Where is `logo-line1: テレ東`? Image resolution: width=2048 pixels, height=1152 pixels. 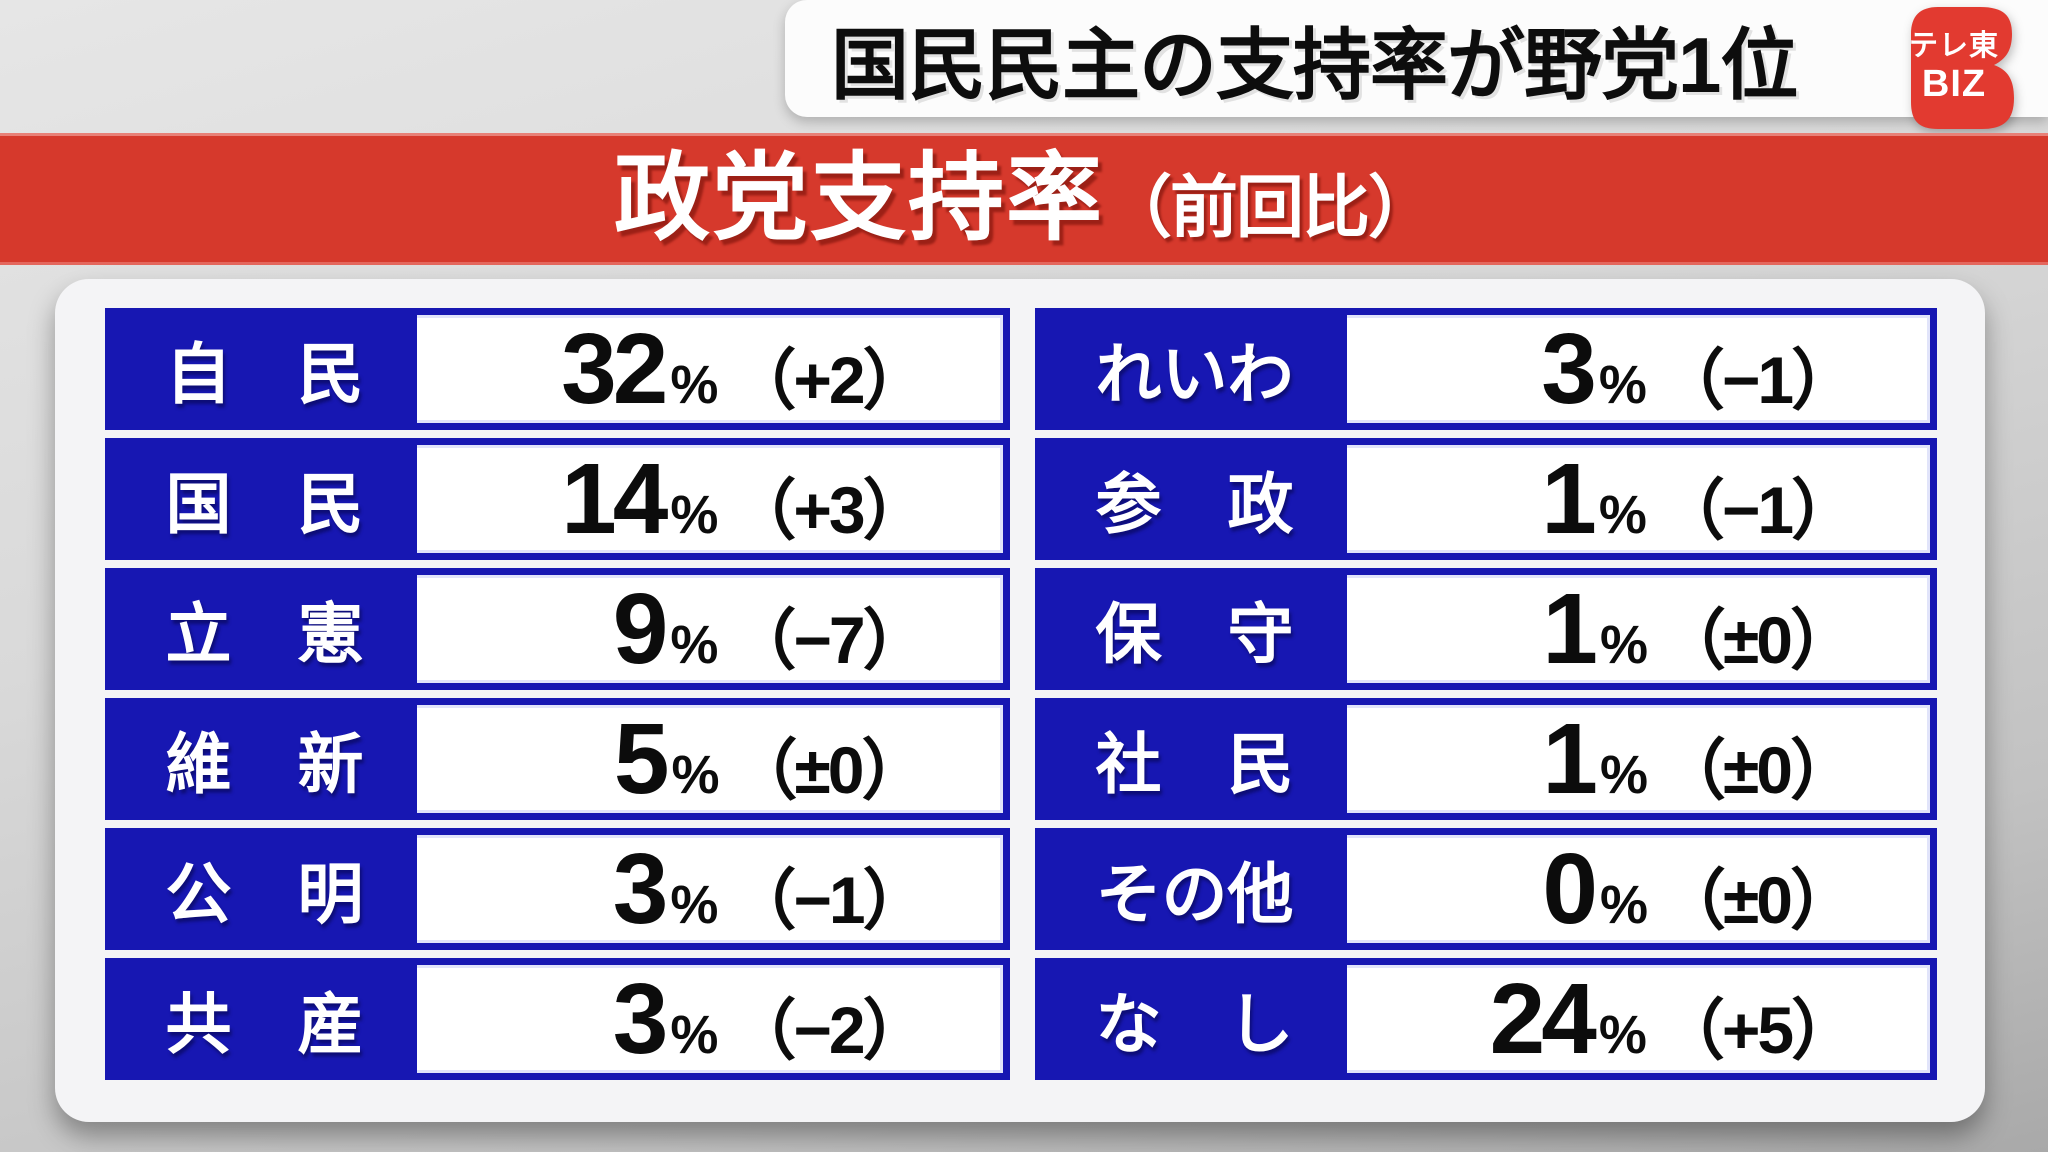 logo-line1: テレ東 is located at coordinates (1953, 46).